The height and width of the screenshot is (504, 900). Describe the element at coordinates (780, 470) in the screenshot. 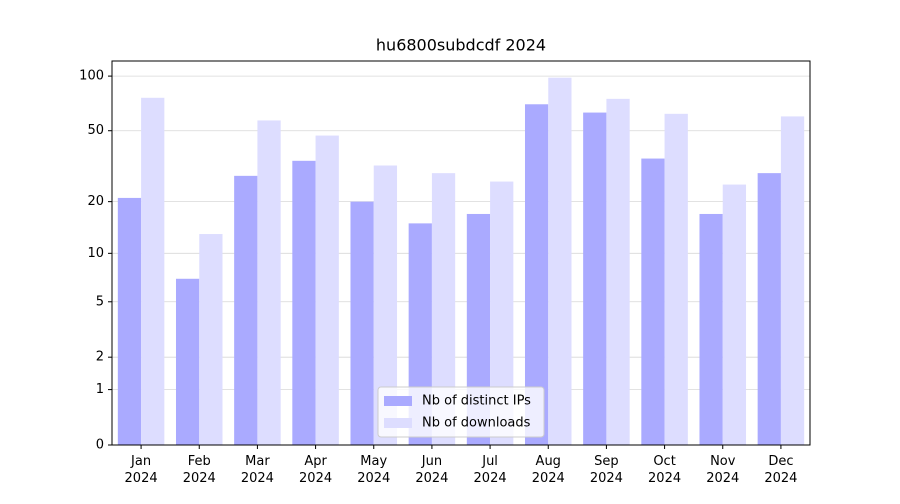

I see `x-tick-label: Dec 2024` at that location.